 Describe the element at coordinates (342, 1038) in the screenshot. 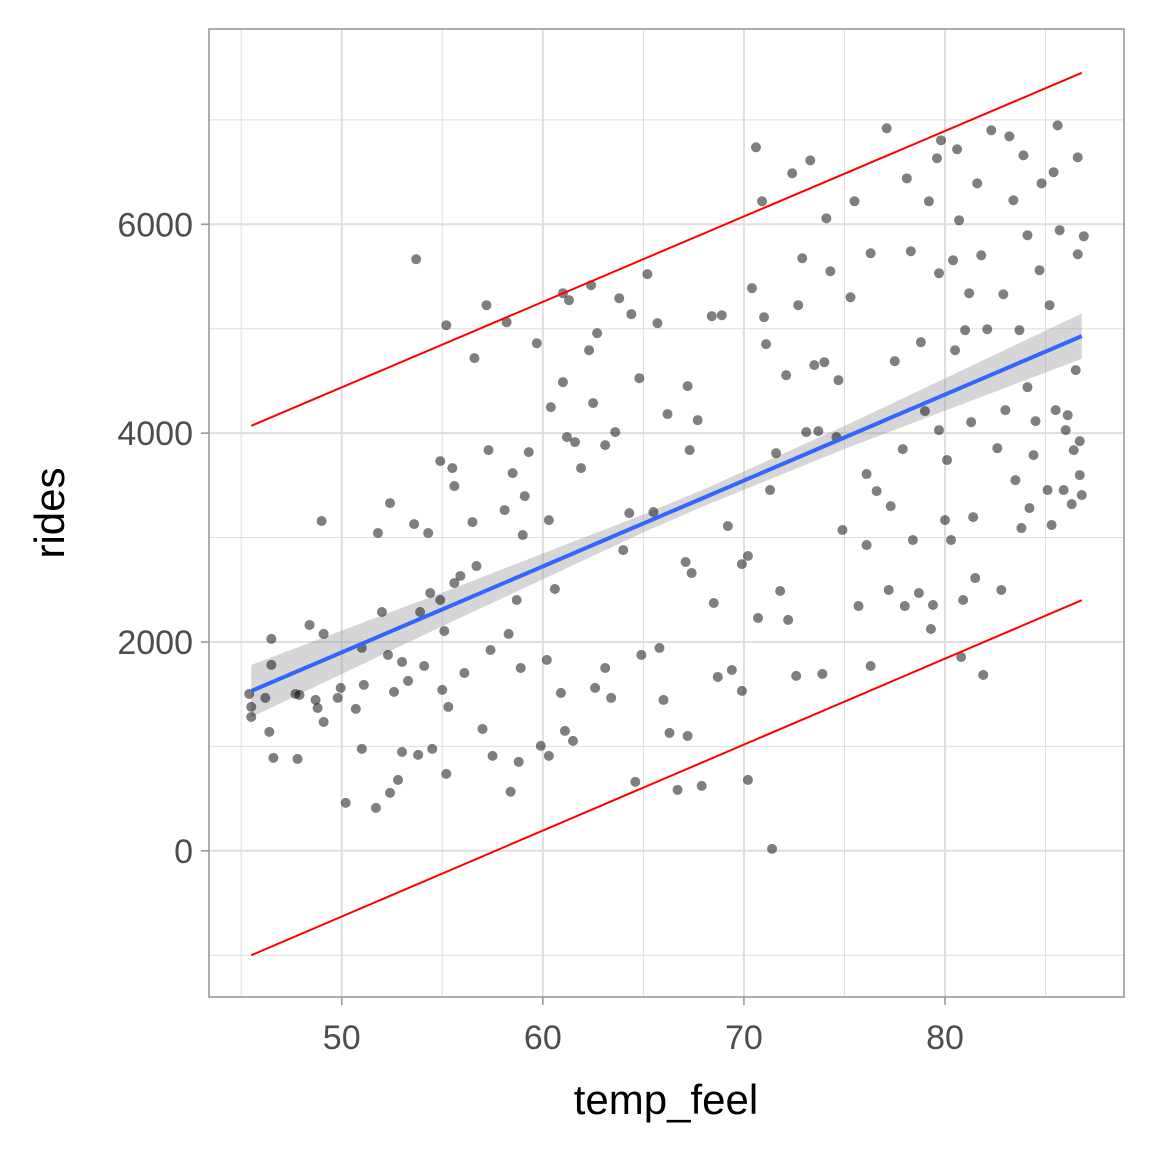

I see `x-tick-label: 50` at that location.